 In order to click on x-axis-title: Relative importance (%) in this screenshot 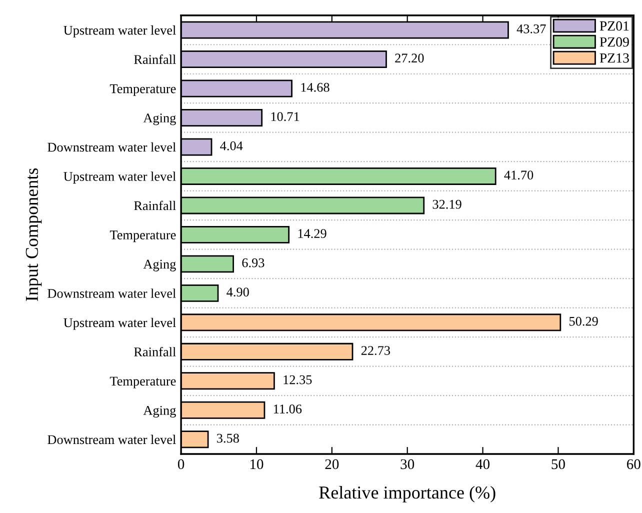, I will do `click(407, 494)`.